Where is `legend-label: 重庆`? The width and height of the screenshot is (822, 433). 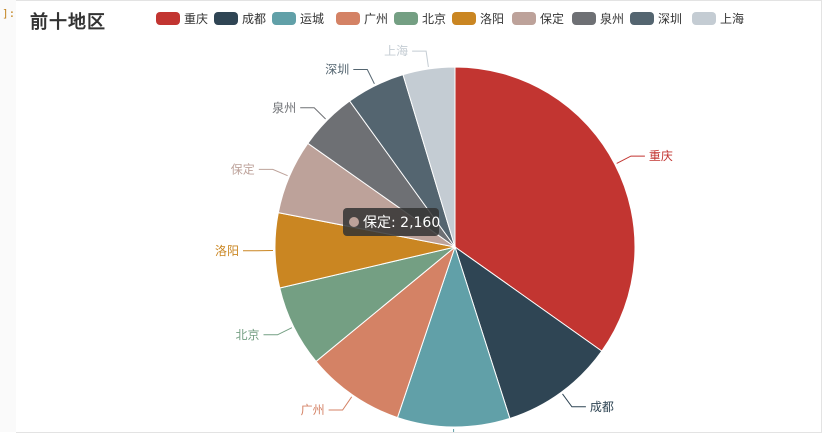 legend-label: 重庆 is located at coordinates (196, 19).